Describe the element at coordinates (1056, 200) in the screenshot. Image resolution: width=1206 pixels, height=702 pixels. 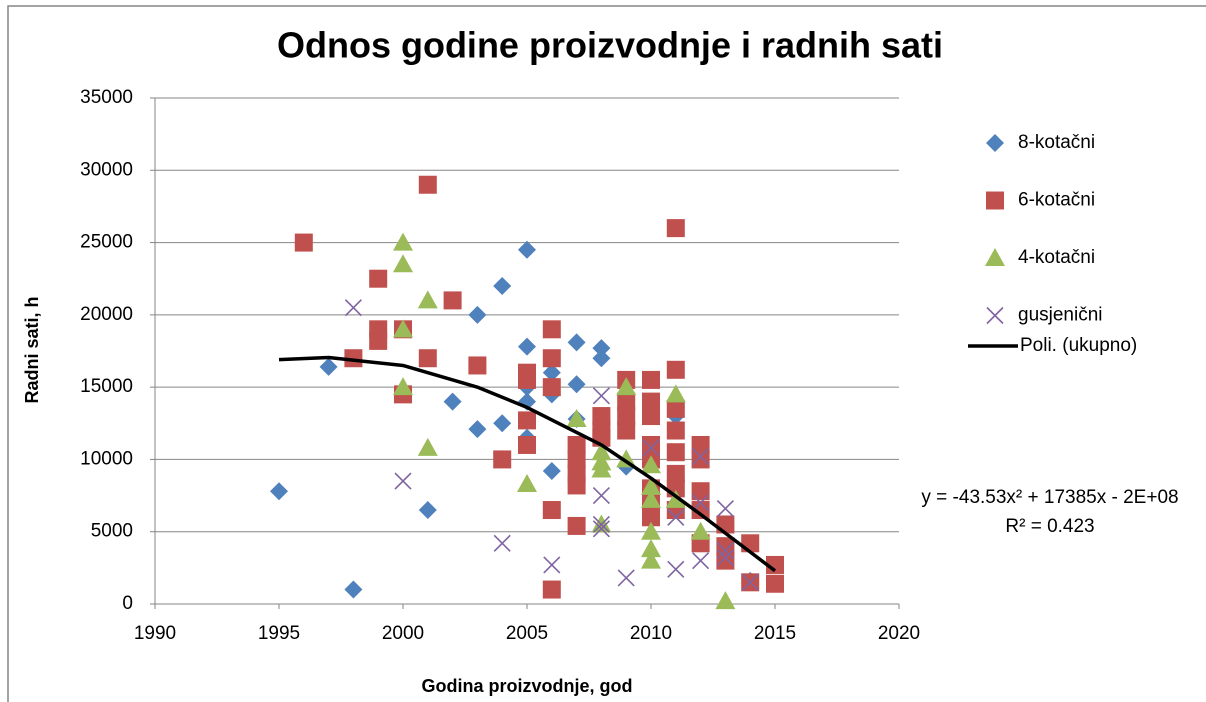
I see `legend-label: 6-kotačni` at that location.